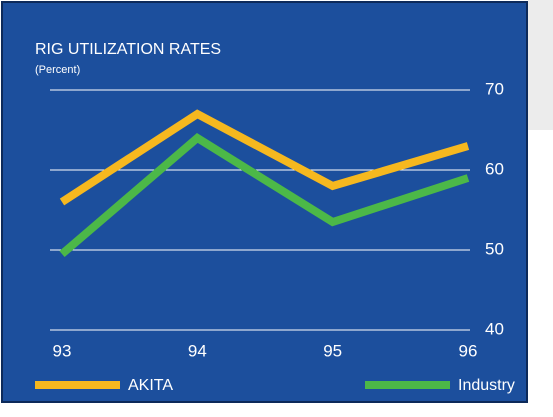 The image size is (553, 417). What do you see at coordinates (494, 328) in the screenshot?
I see `y-tick-label: 40` at bounding box center [494, 328].